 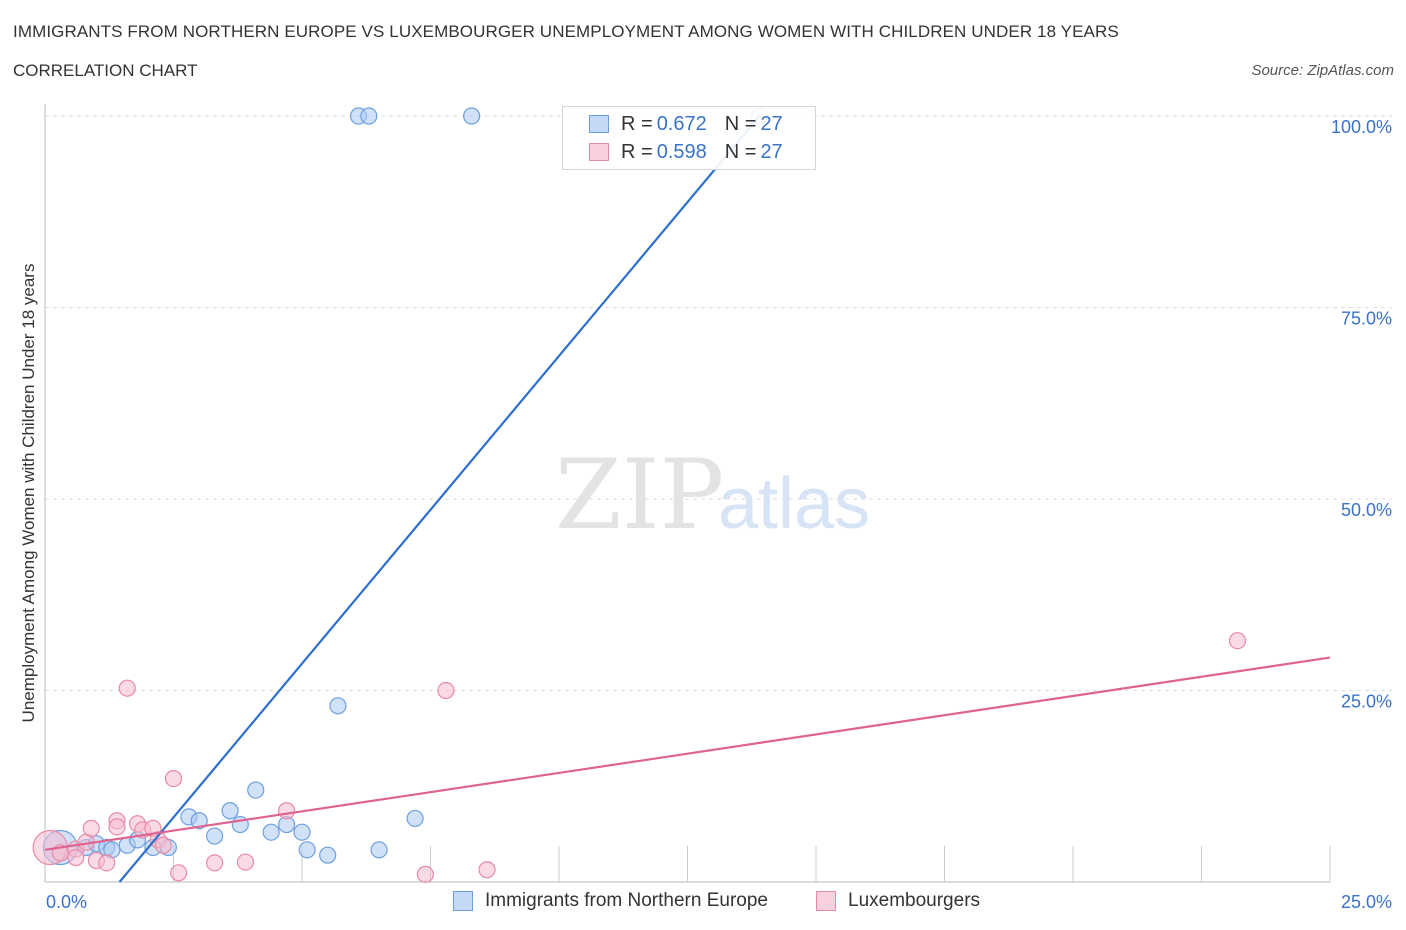 What do you see at coordinates (1366, 702) in the screenshot?
I see `y-tick-label: 25.0%` at bounding box center [1366, 702].